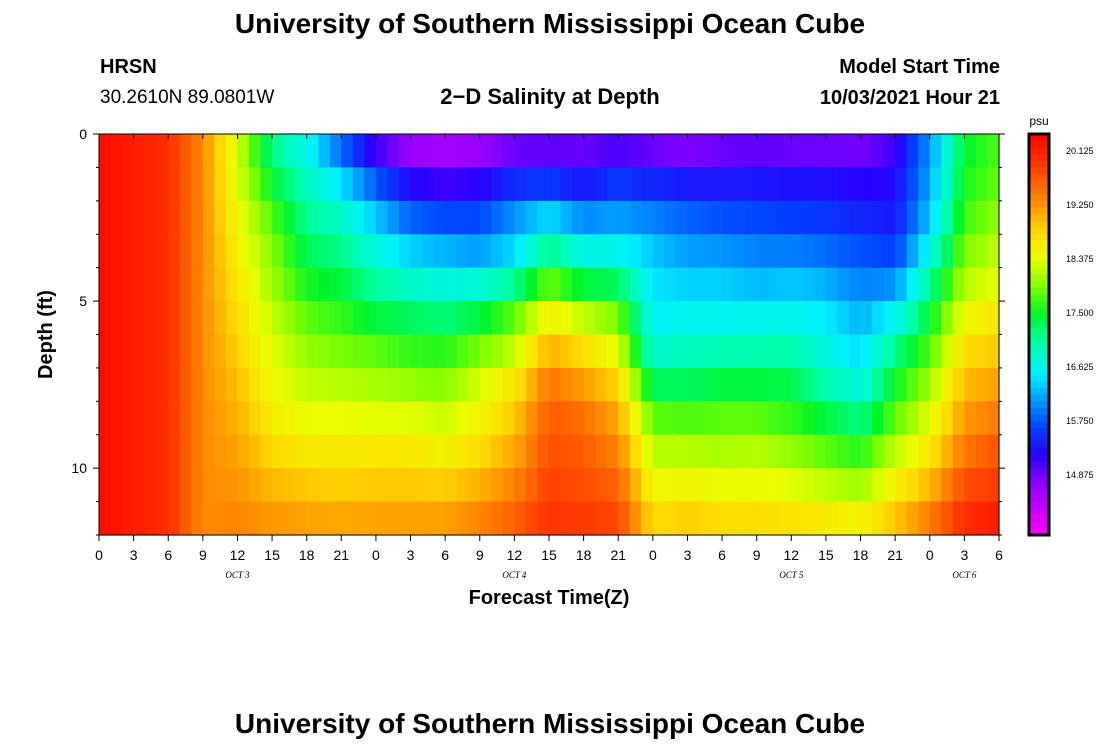 This screenshot has width=1100, height=750. What do you see at coordinates (514, 575) in the screenshot?
I see `x-date-label: OCT 4` at bounding box center [514, 575].